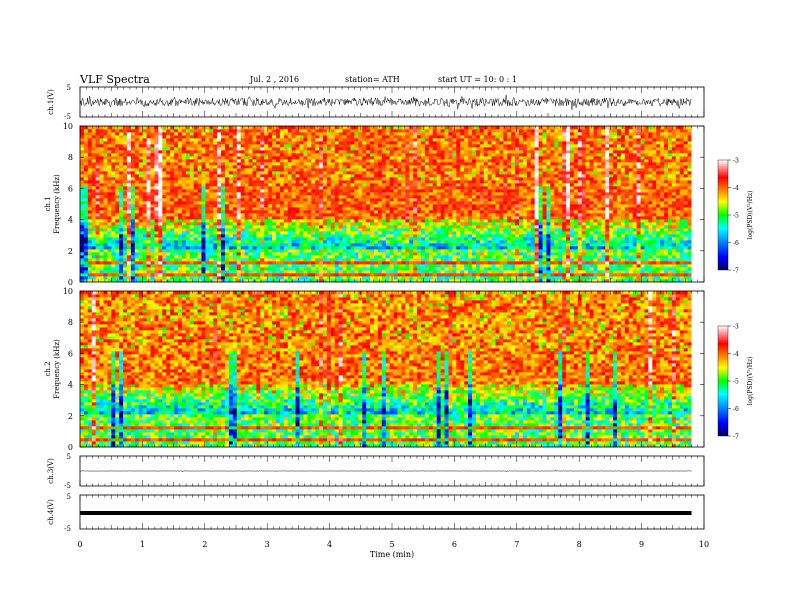 Image resolution: width=792 pixels, height=612 pixels. I want to click on ch1-waveform-trace, so click(385, 102).